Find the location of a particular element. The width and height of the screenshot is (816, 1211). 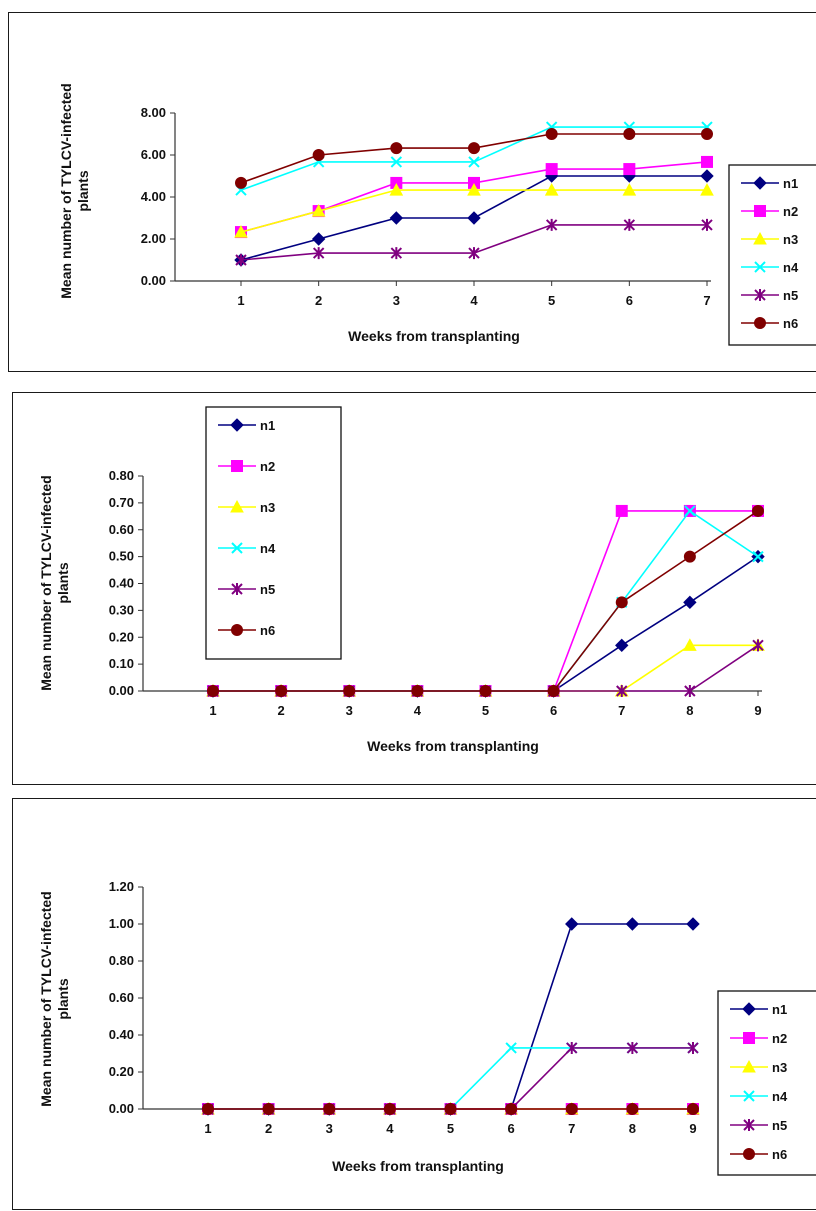

x-tick-label: 8 is located at coordinates (689, 710).